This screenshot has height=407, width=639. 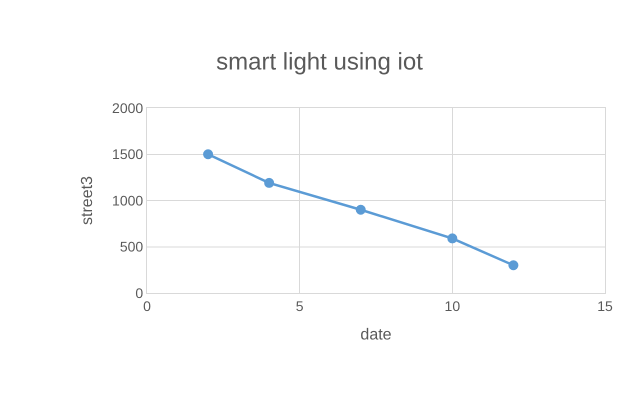 I want to click on y-tick-label: 1500, so click(x=128, y=154).